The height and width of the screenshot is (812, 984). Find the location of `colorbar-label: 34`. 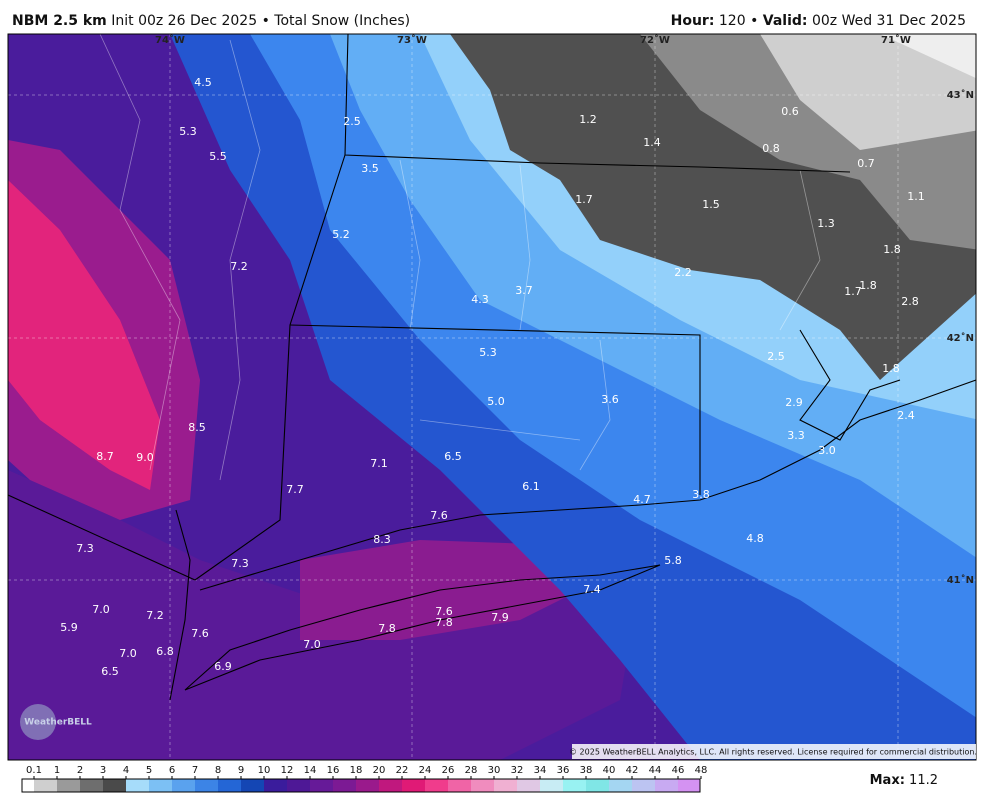

colorbar-label: 34 is located at coordinates (540, 770).